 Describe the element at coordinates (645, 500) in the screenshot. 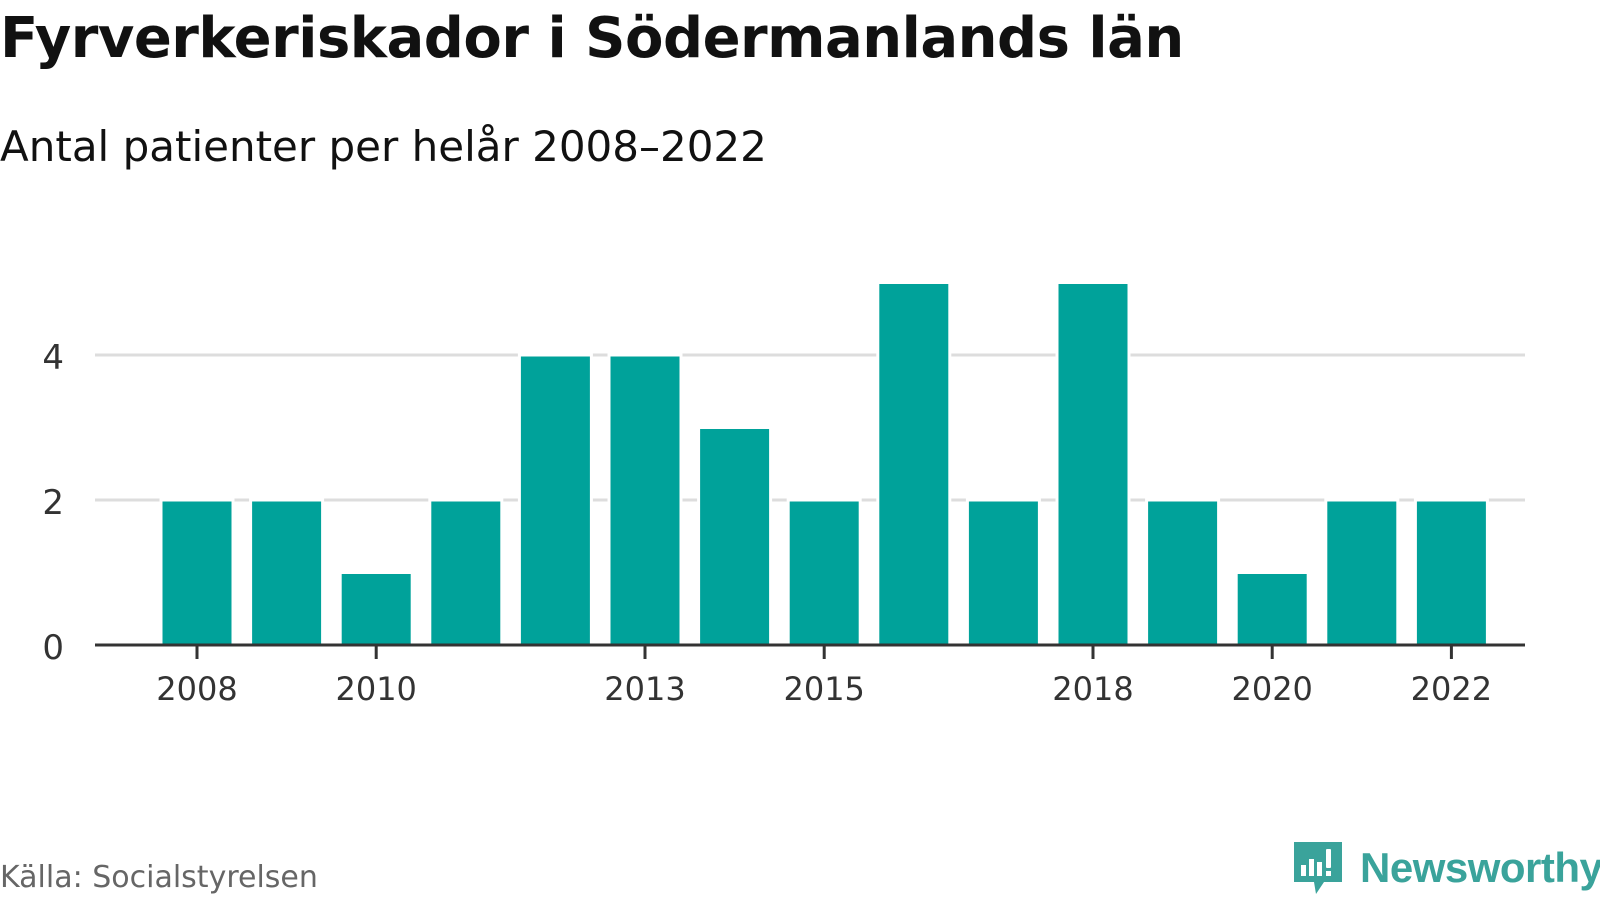

I see `bar-2013` at that location.